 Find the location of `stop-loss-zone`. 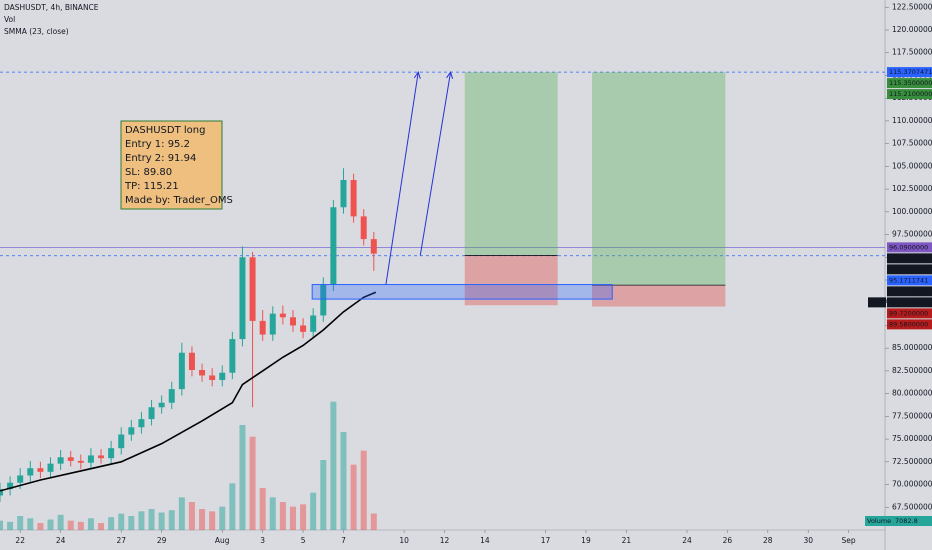

stop-loss-zone is located at coordinates (659, 296).